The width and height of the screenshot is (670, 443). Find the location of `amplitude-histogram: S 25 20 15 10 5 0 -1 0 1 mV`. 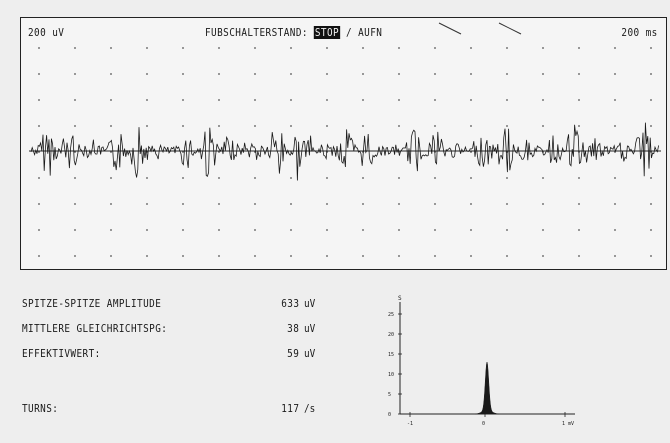

amplitude-histogram: S 25 20 15 10 5 0 -1 0 1 mV is located at coordinates (481, 361).